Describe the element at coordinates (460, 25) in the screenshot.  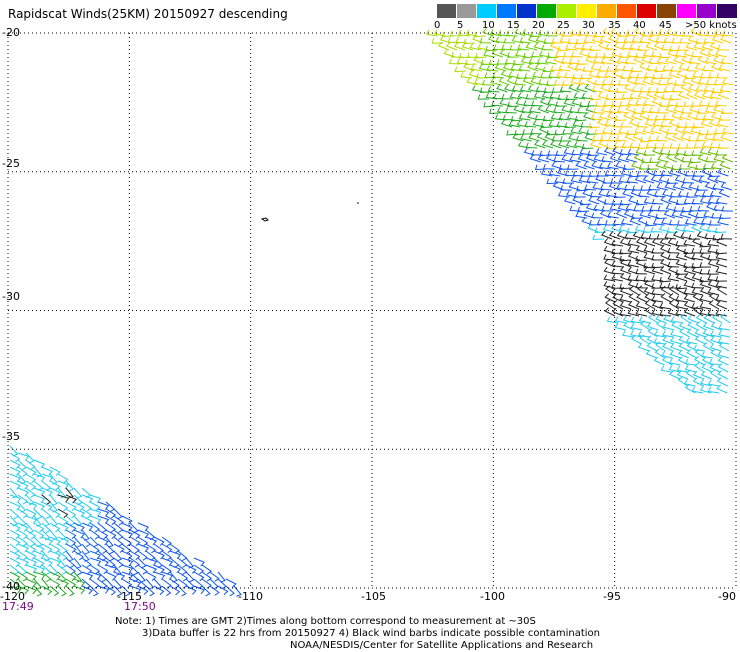
I see `legend-label-1: 5` at that location.